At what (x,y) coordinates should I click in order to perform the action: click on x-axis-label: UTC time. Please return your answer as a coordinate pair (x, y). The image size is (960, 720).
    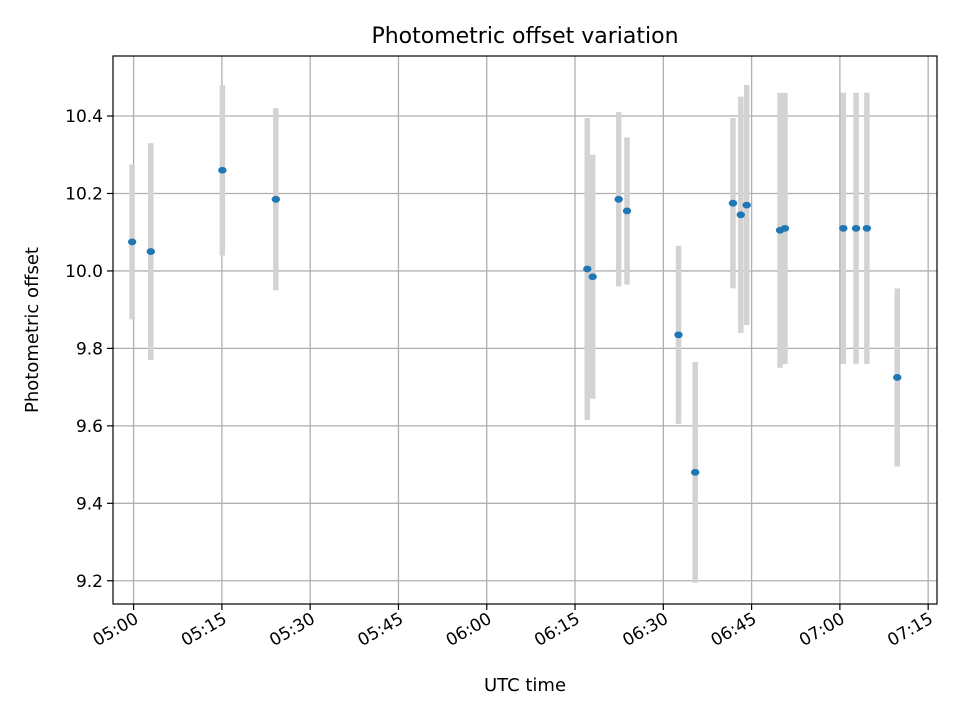
    Looking at the image, I should click on (525, 685).